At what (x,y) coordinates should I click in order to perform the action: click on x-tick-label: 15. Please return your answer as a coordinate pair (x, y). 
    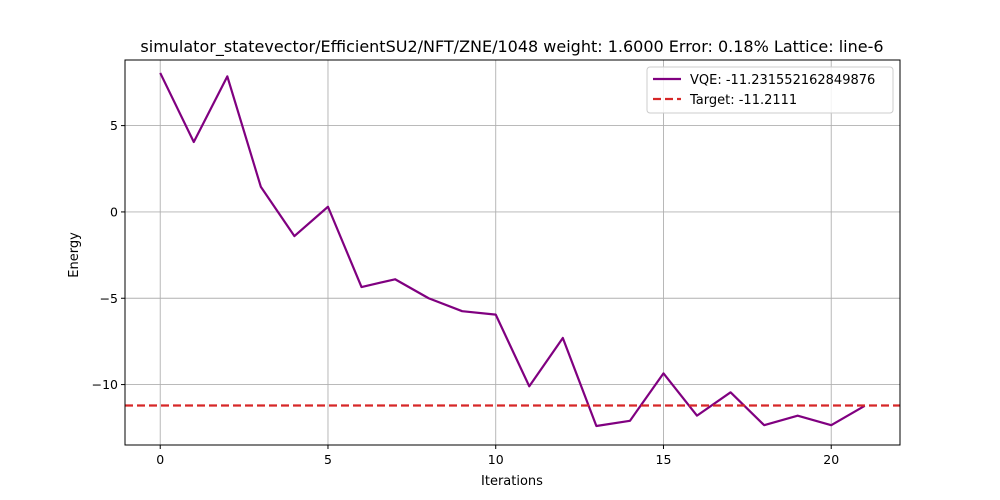
    Looking at the image, I should click on (664, 459).